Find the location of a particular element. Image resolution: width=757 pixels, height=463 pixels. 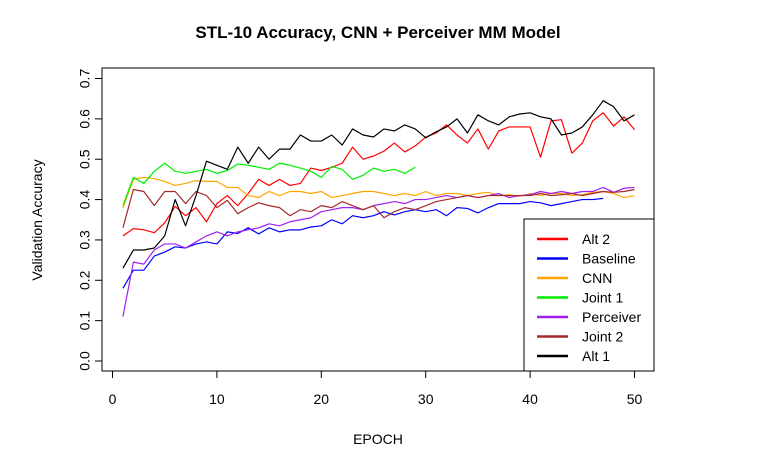

legend-label-joint-1: Joint 1 is located at coordinates (602, 298).